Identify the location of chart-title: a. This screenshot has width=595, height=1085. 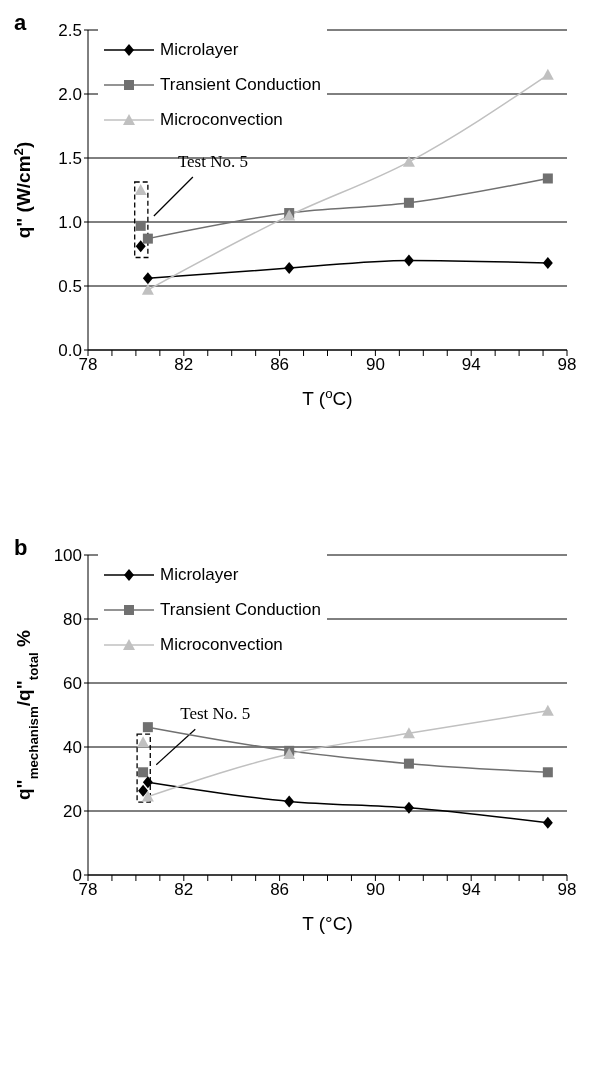
(20, 23).